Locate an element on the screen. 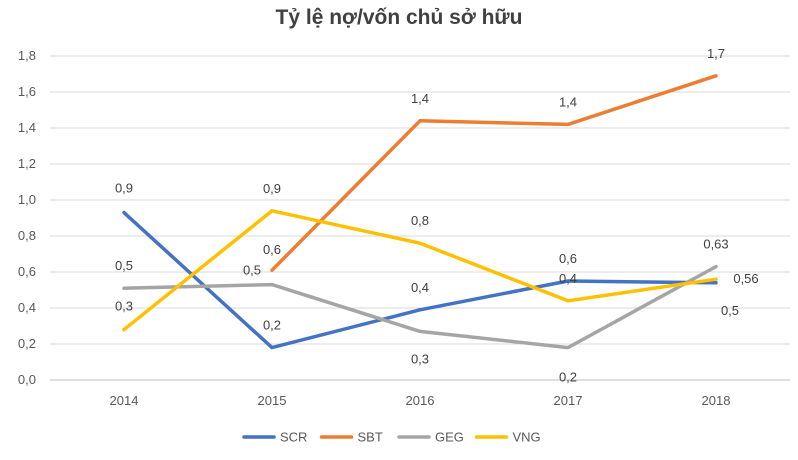 The image size is (798, 460). data-label-vng: 0,8 is located at coordinates (420, 220).